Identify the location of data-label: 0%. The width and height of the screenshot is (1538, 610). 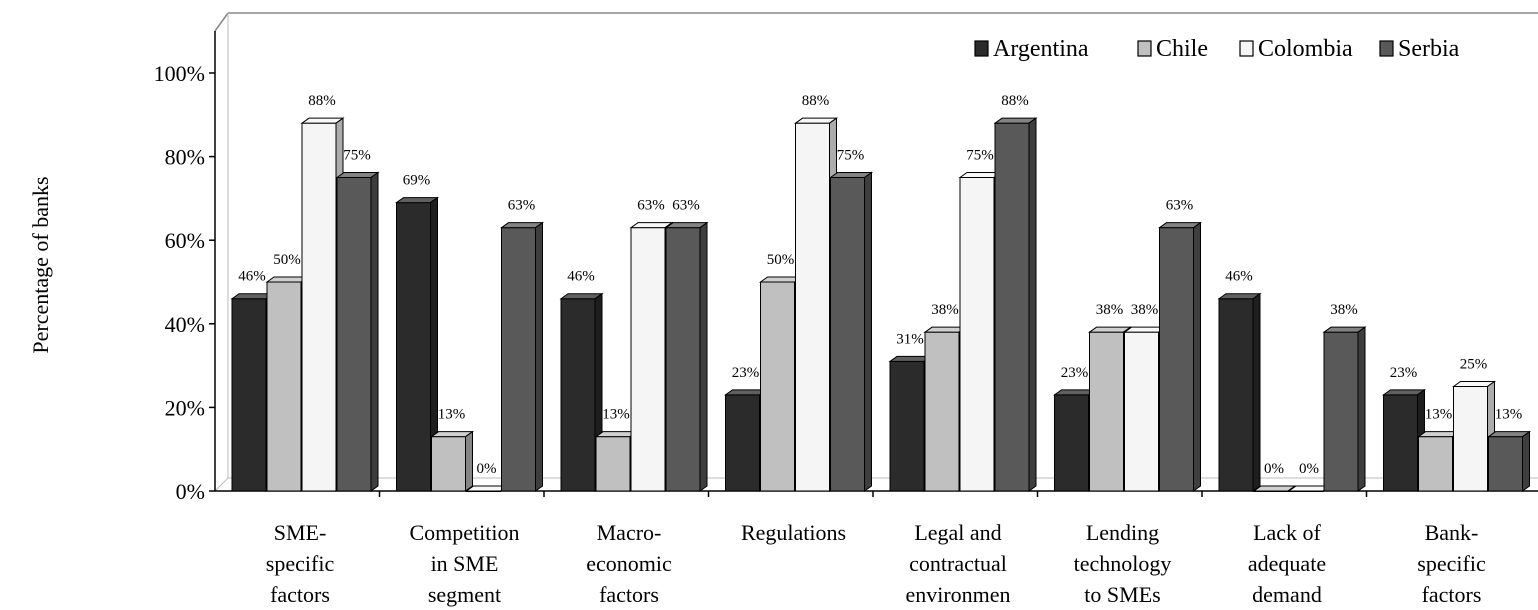
(1274, 469).